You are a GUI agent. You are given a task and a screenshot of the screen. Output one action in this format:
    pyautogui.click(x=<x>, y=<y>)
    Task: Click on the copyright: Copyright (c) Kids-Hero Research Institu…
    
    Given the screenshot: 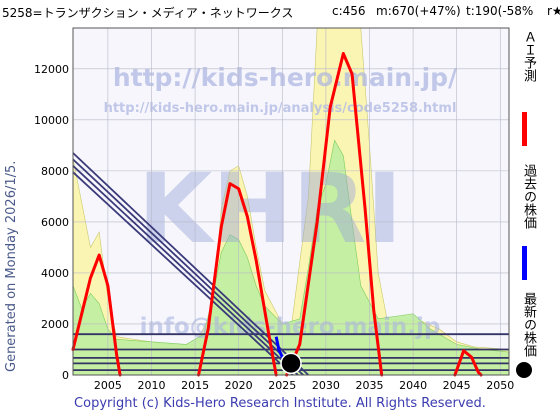 What is the action you would take?
    pyautogui.click(x=280, y=403)
    